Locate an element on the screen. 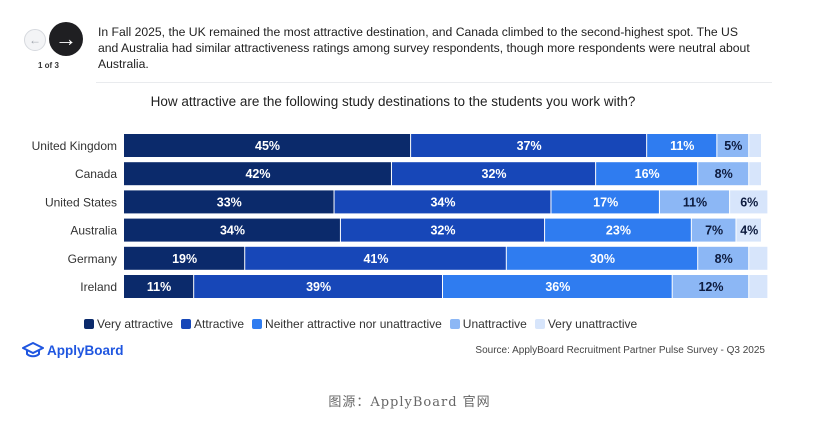 The height and width of the screenshot is (423, 819). data-label-united-states-very-unattractive: 6% is located at coordinates (749, 202).